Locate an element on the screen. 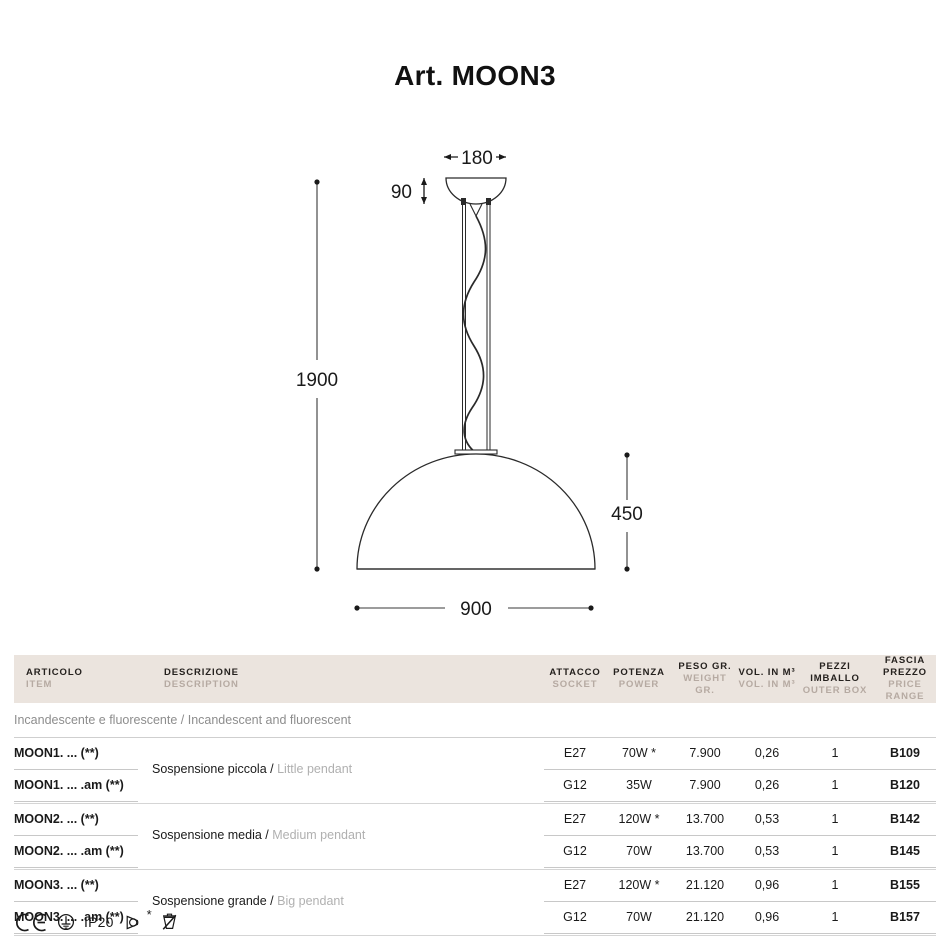  earth-ground-icon is located at coordinates (66, 922).